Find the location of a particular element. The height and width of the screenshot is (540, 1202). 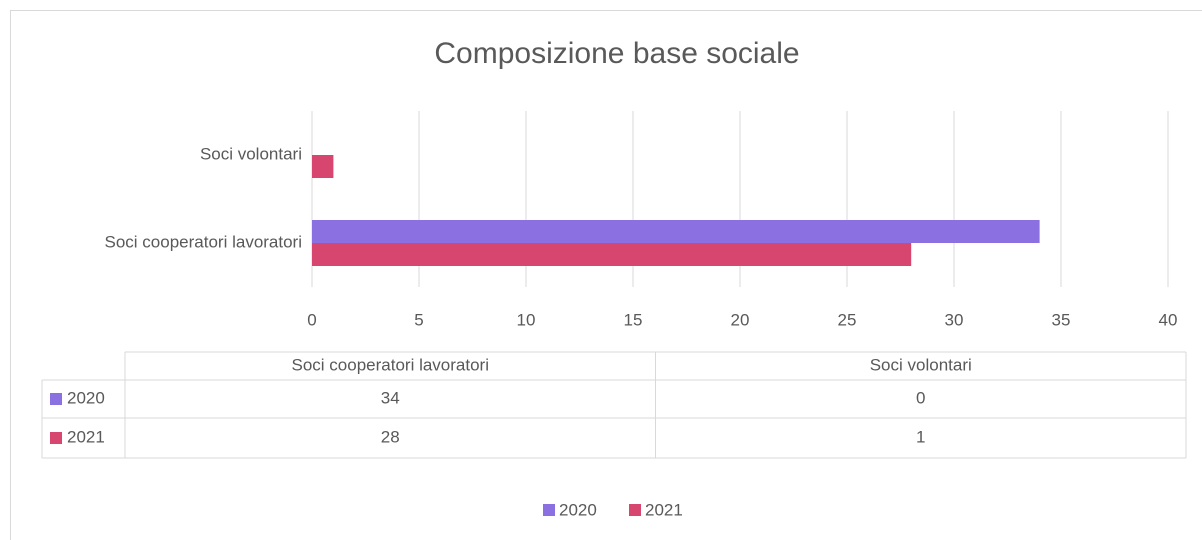

x-tick-label: 25 is located at coordinates (847, 319).